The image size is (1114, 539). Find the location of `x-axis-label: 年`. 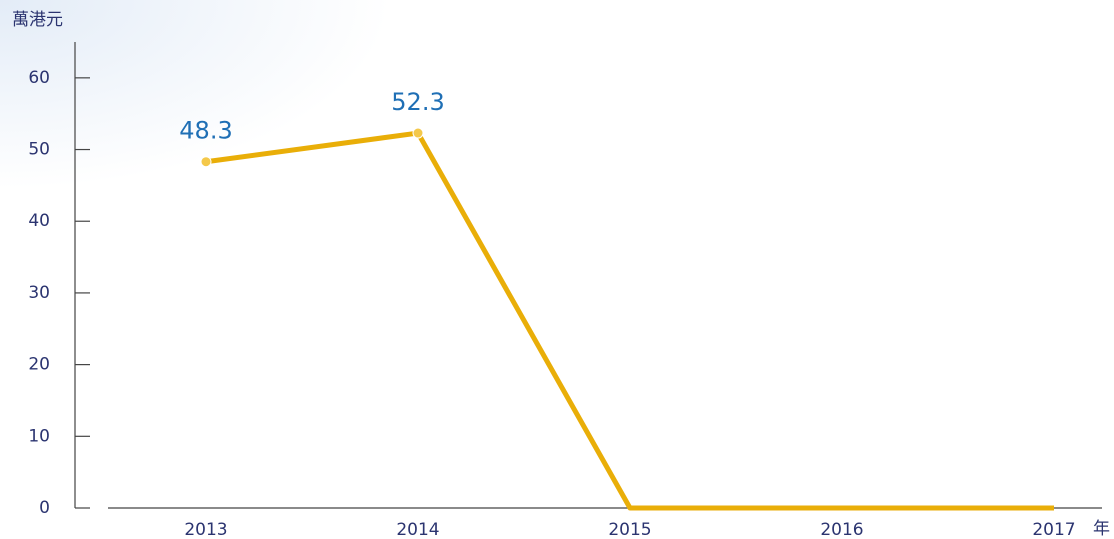

x-axis-label: 年 is located at coordinates (1101, 529).